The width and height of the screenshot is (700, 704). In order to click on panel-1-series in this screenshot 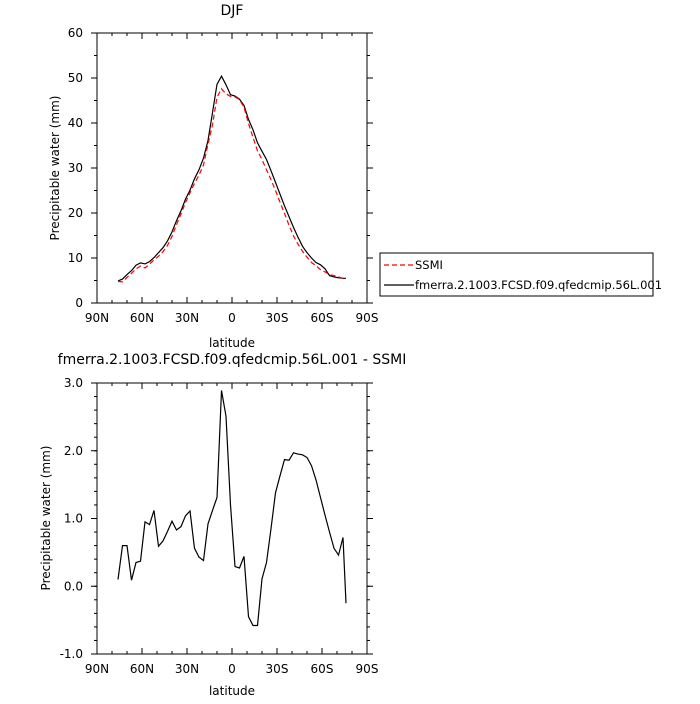, I will do `click(232, 178)`.